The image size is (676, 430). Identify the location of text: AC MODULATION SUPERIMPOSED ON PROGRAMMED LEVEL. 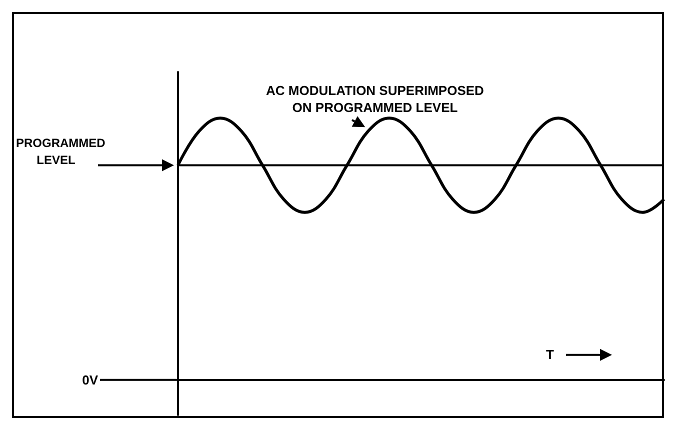
(375, 99).